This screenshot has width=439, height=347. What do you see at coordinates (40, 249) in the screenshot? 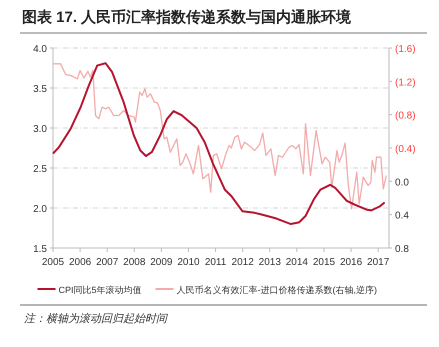
I see `y-tick-label: 1.5` at bounding box center [40, 249].